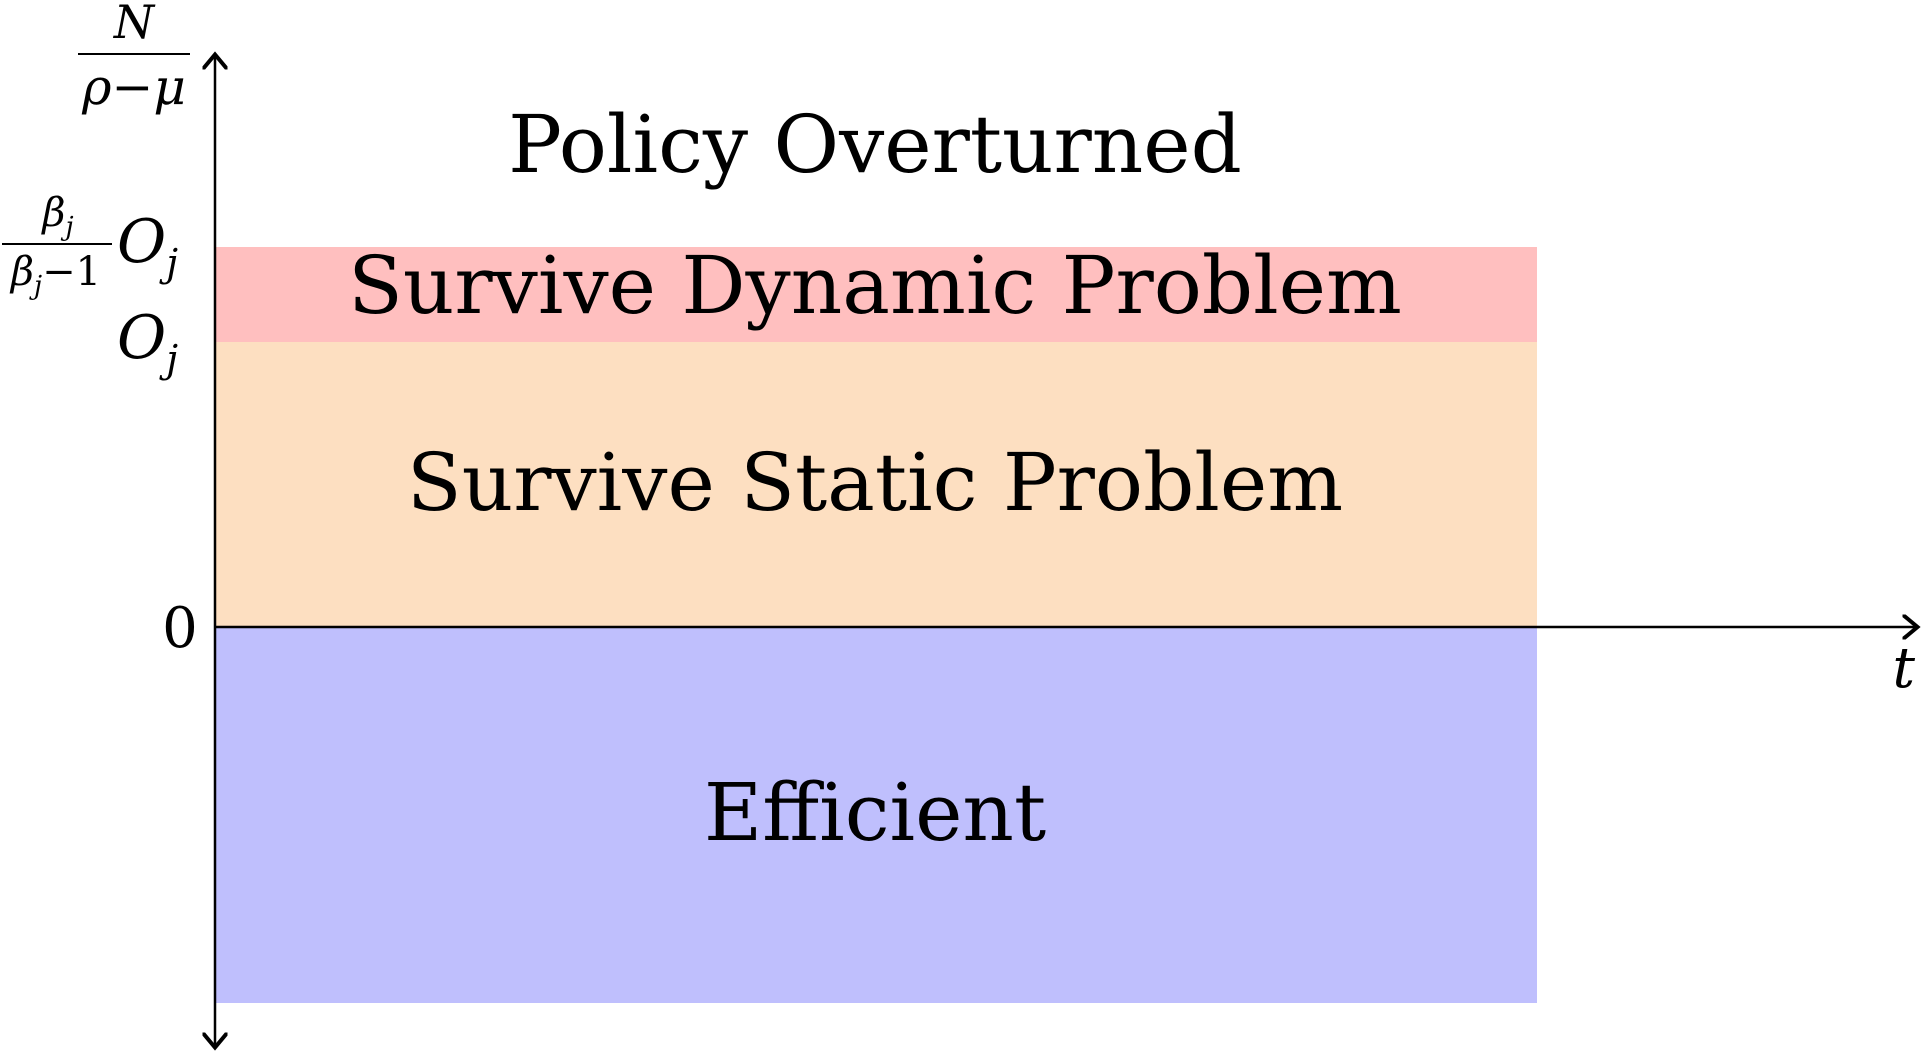 This screenshot has width=1925, height=1051. I want to click on y-top-numerator: N, so click(134, 24).